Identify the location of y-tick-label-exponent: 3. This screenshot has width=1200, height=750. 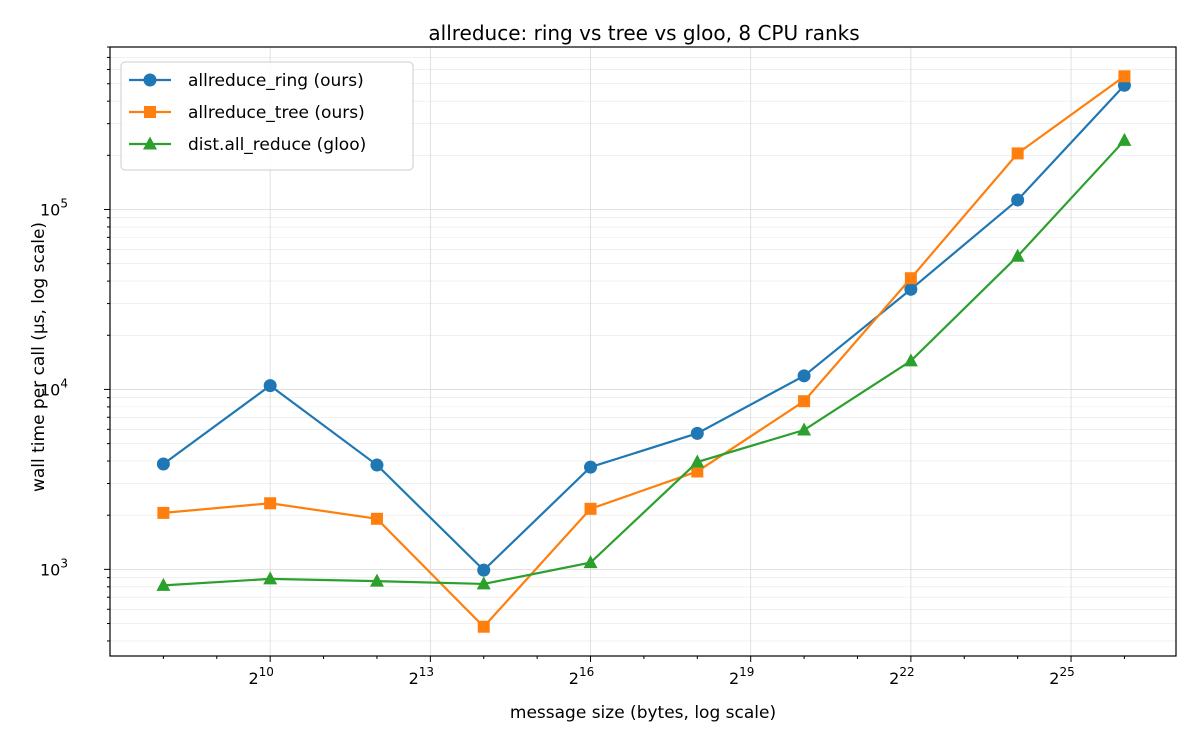
(64, 563).